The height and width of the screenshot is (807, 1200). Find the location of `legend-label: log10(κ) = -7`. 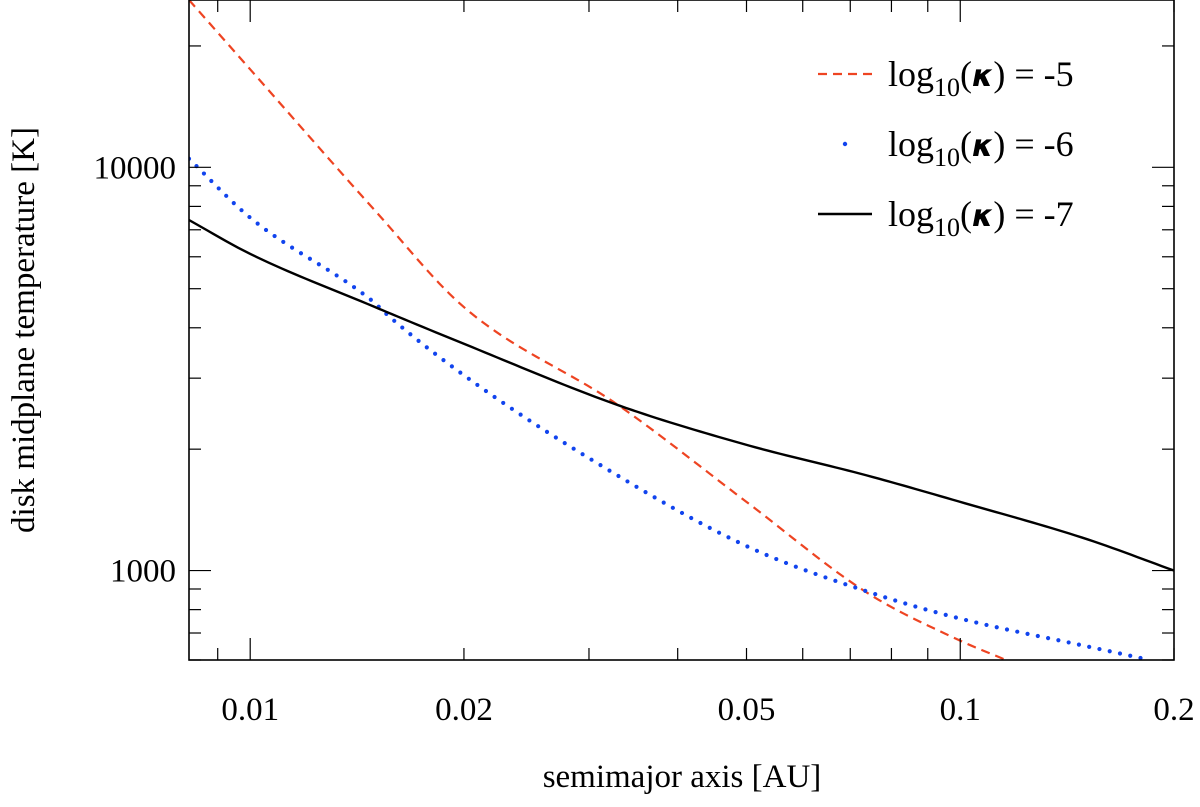

legend-label: log10(κ) = -7 is located at coordinates (981, 218).